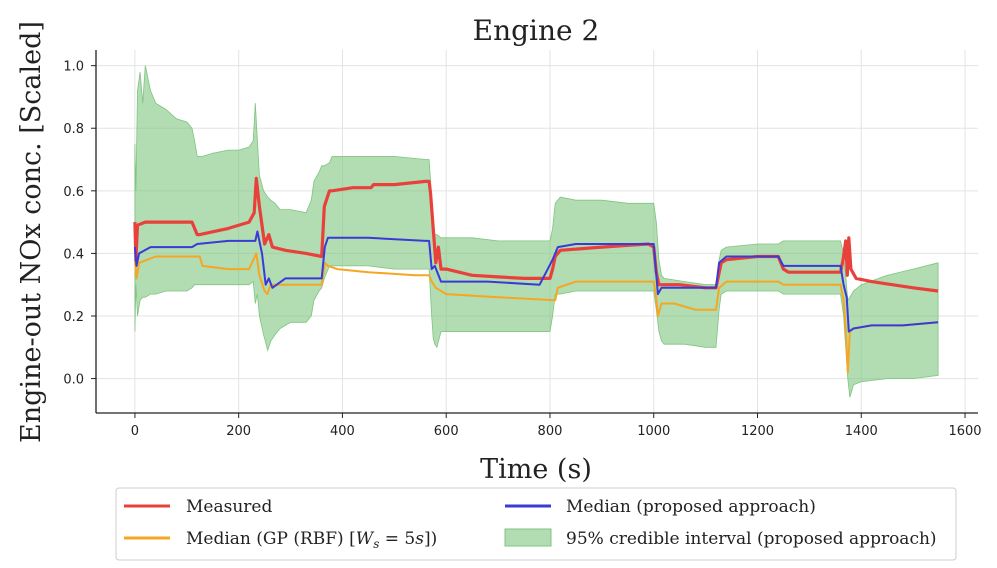  I want to click on legend-label-proposed-median: Median (proposed approach), so click(691, 507).